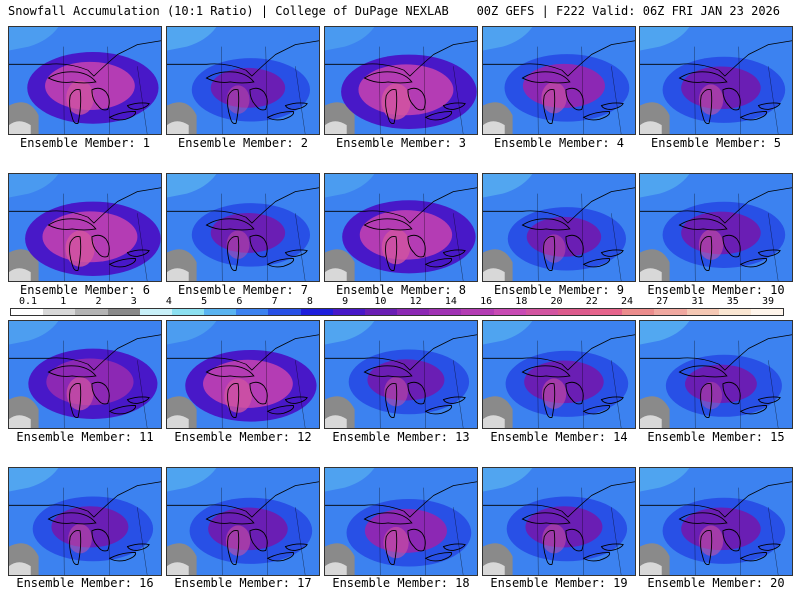 The image size is (800, 600). I want to click on colorbar-label: 0.1, so click(28, 301).